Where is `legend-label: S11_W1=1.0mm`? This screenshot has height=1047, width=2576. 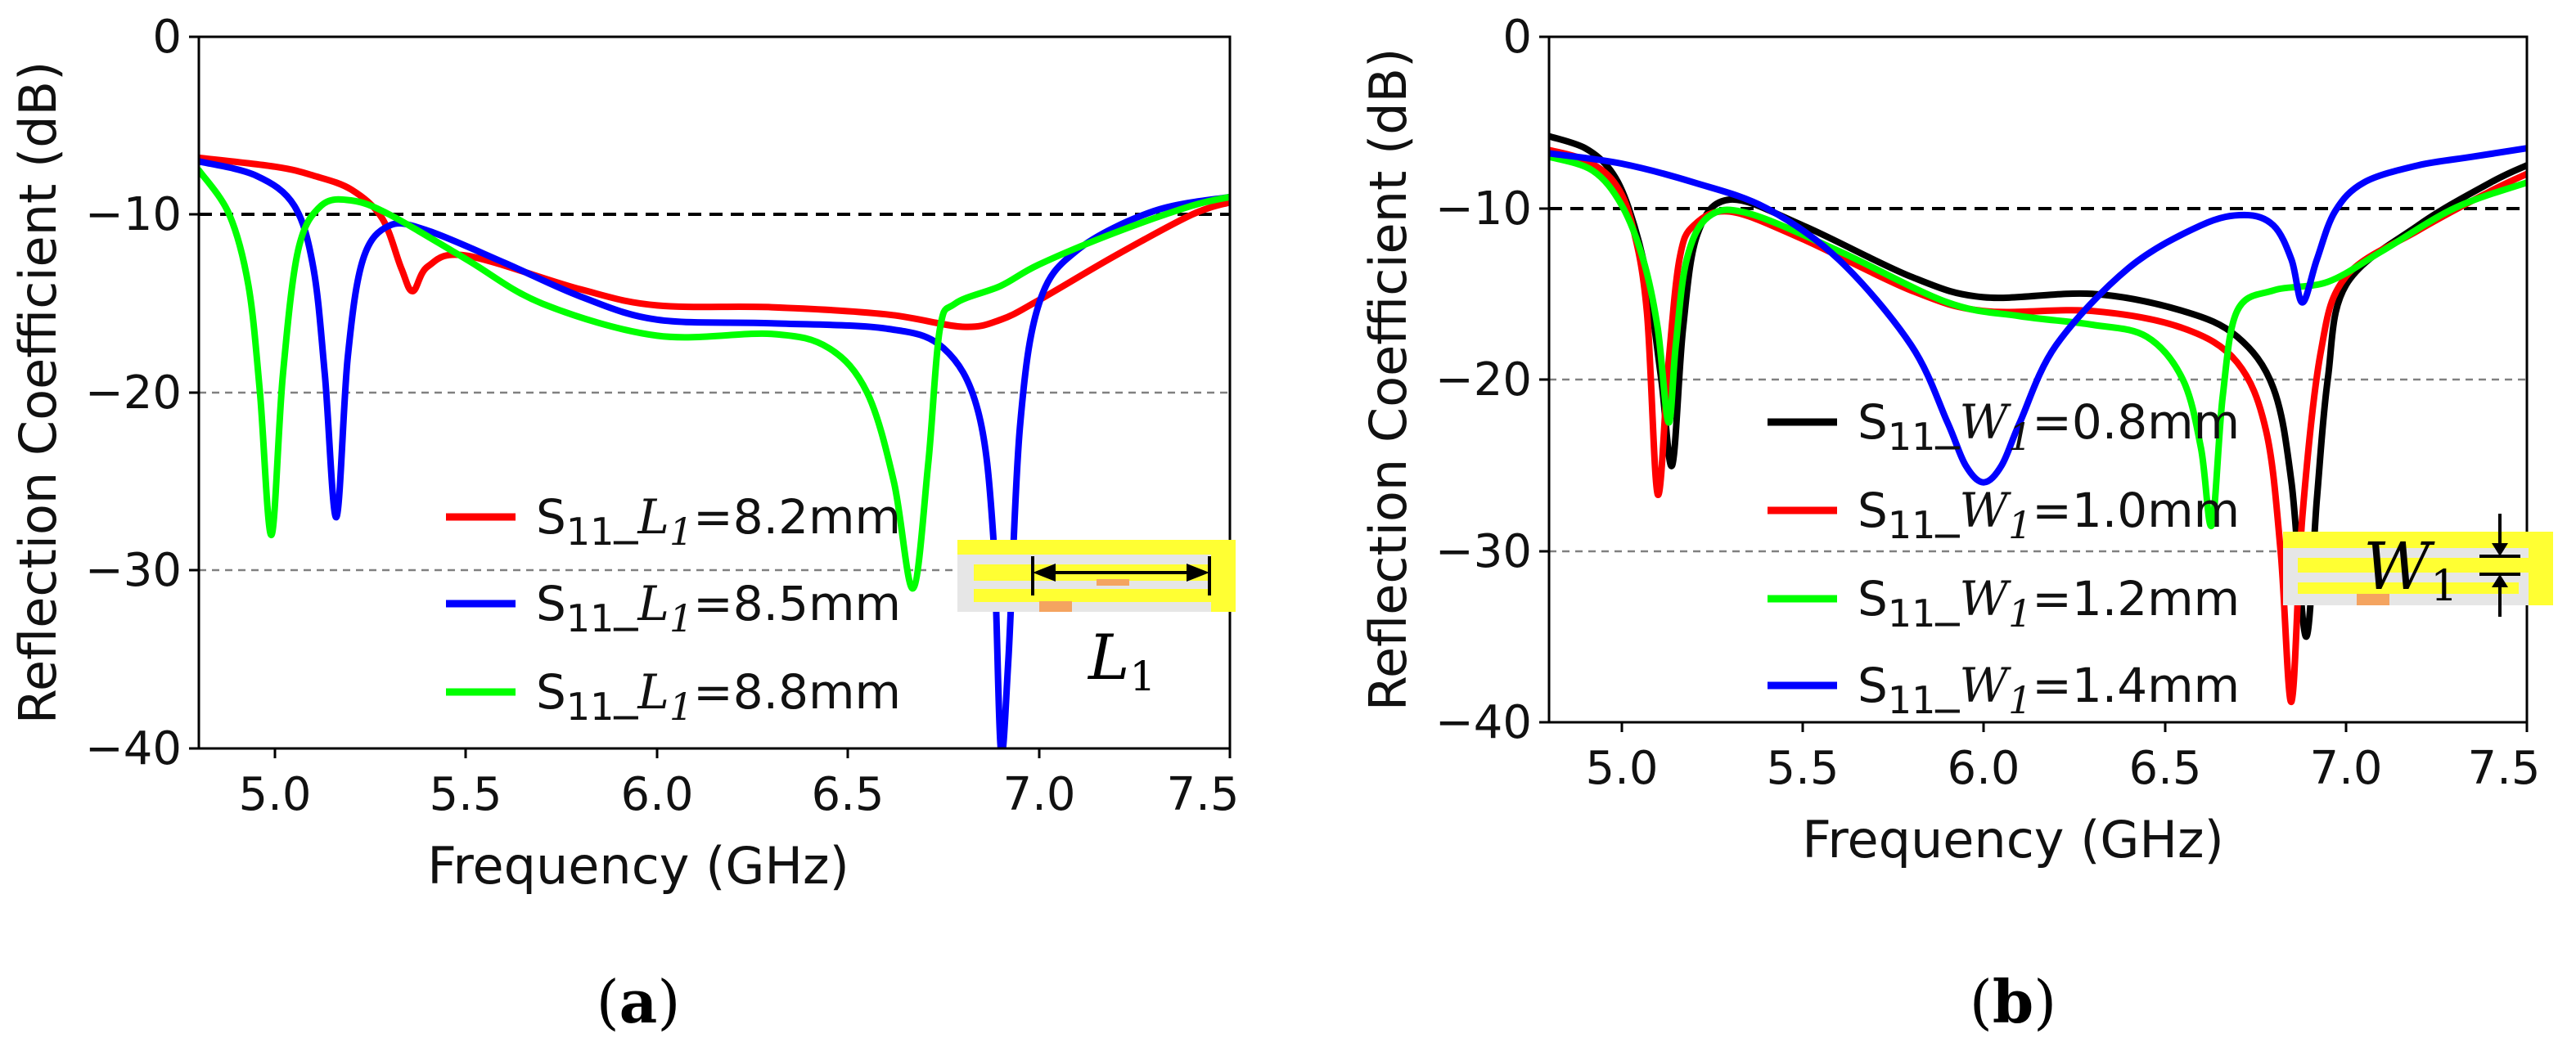 legend-label: S11_W1=1.0mm is located at coordinates (2049, 515).